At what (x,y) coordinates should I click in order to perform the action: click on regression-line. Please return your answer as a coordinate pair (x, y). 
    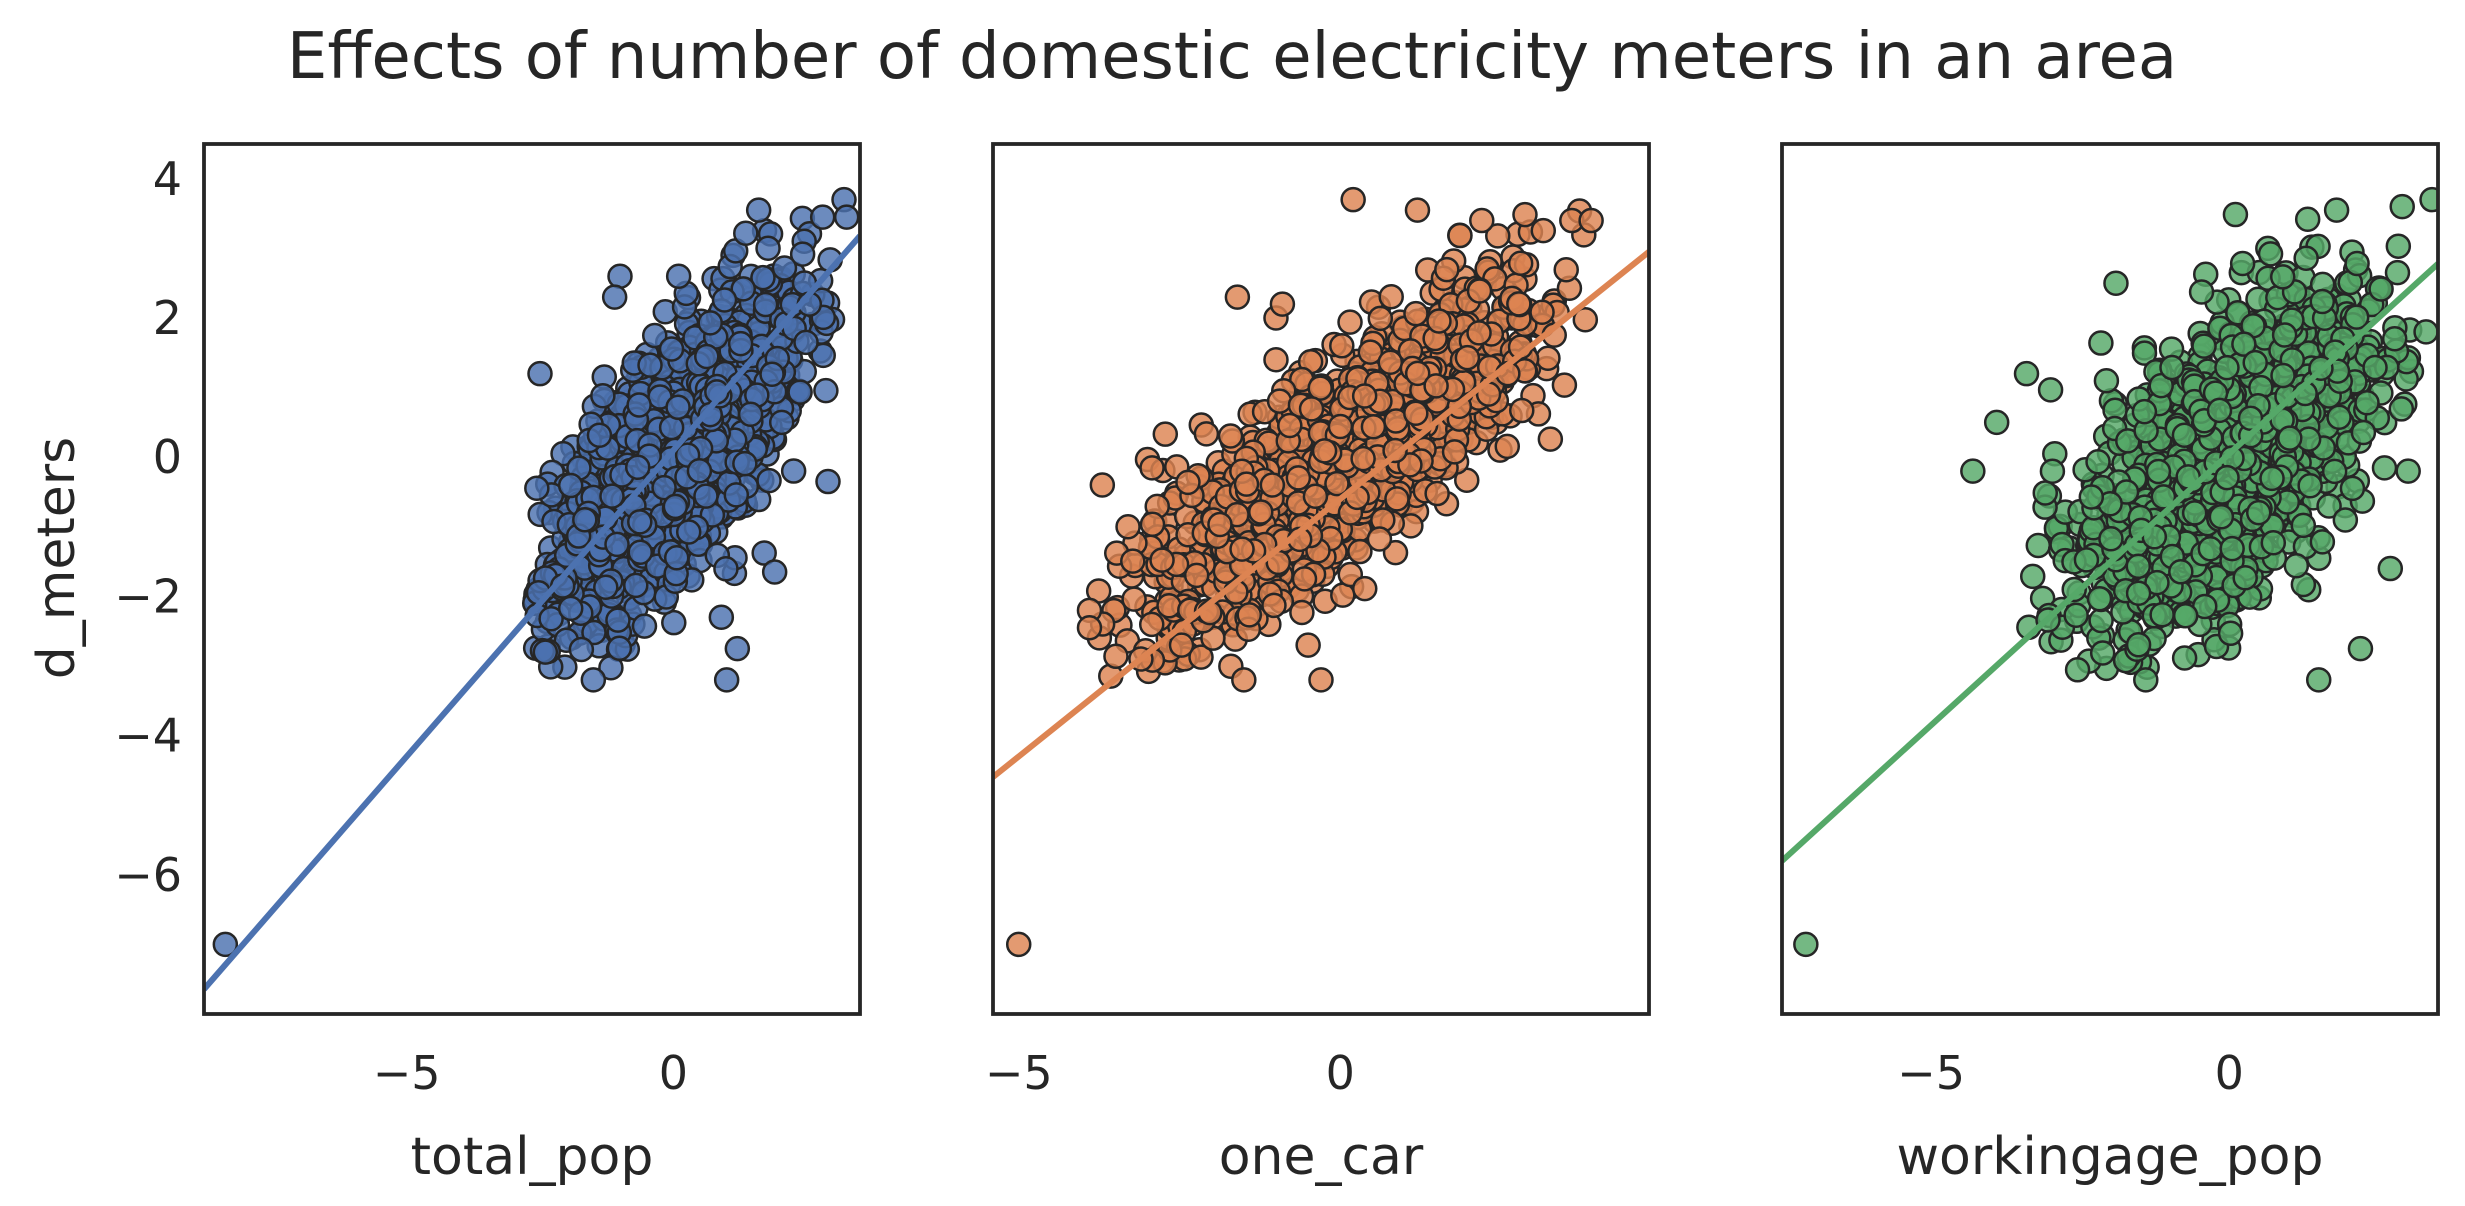
    Looking at the image, I should click on (2110, 562).